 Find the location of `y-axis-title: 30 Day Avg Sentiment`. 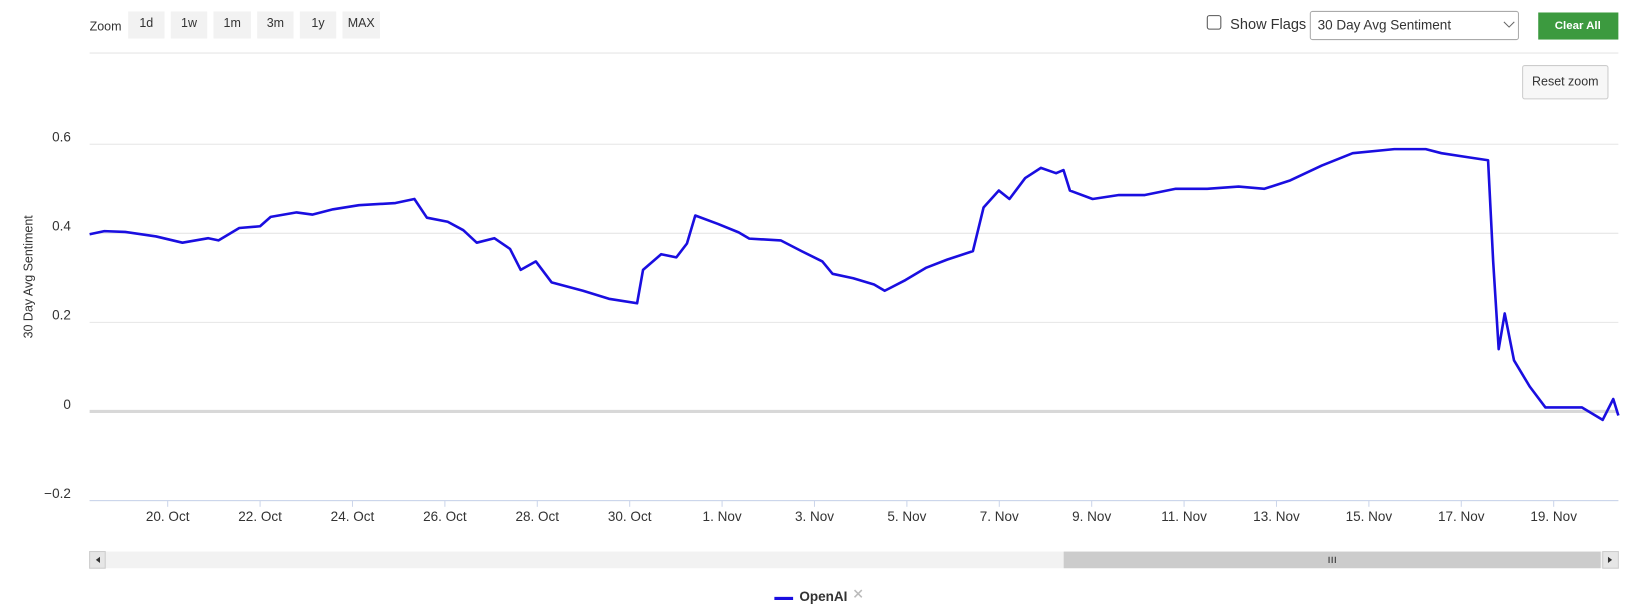

y-axis-title: 30 Day Avg Sentiment is located at coordinates (29, 277).